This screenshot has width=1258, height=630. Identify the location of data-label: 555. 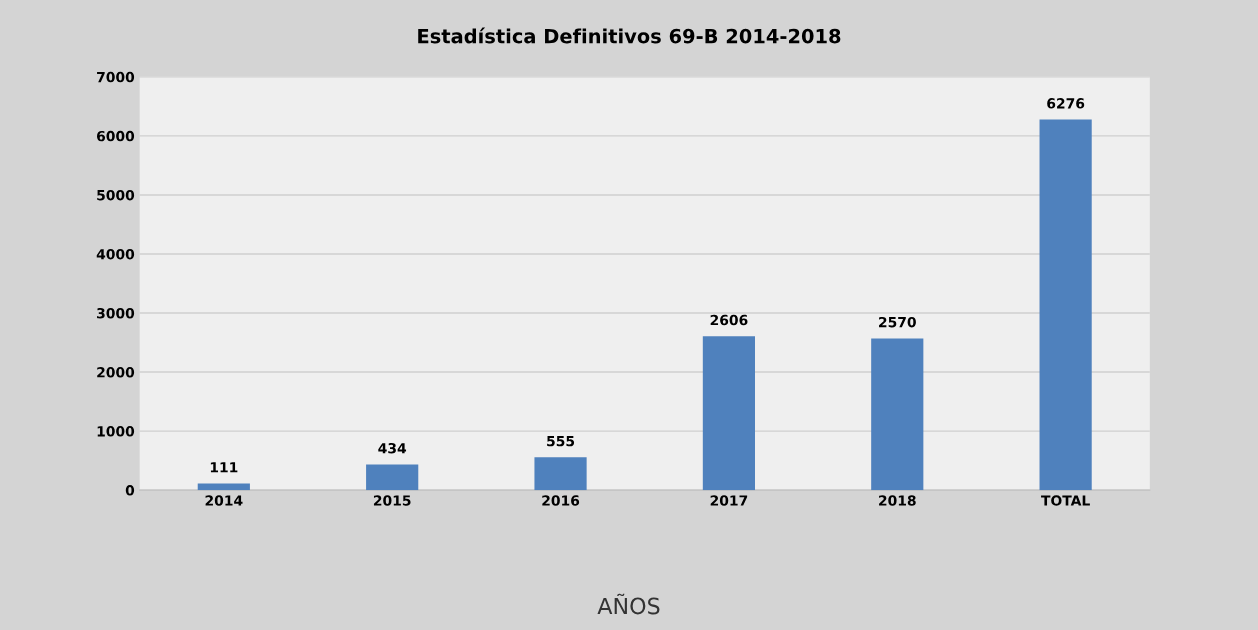
(561, 441).